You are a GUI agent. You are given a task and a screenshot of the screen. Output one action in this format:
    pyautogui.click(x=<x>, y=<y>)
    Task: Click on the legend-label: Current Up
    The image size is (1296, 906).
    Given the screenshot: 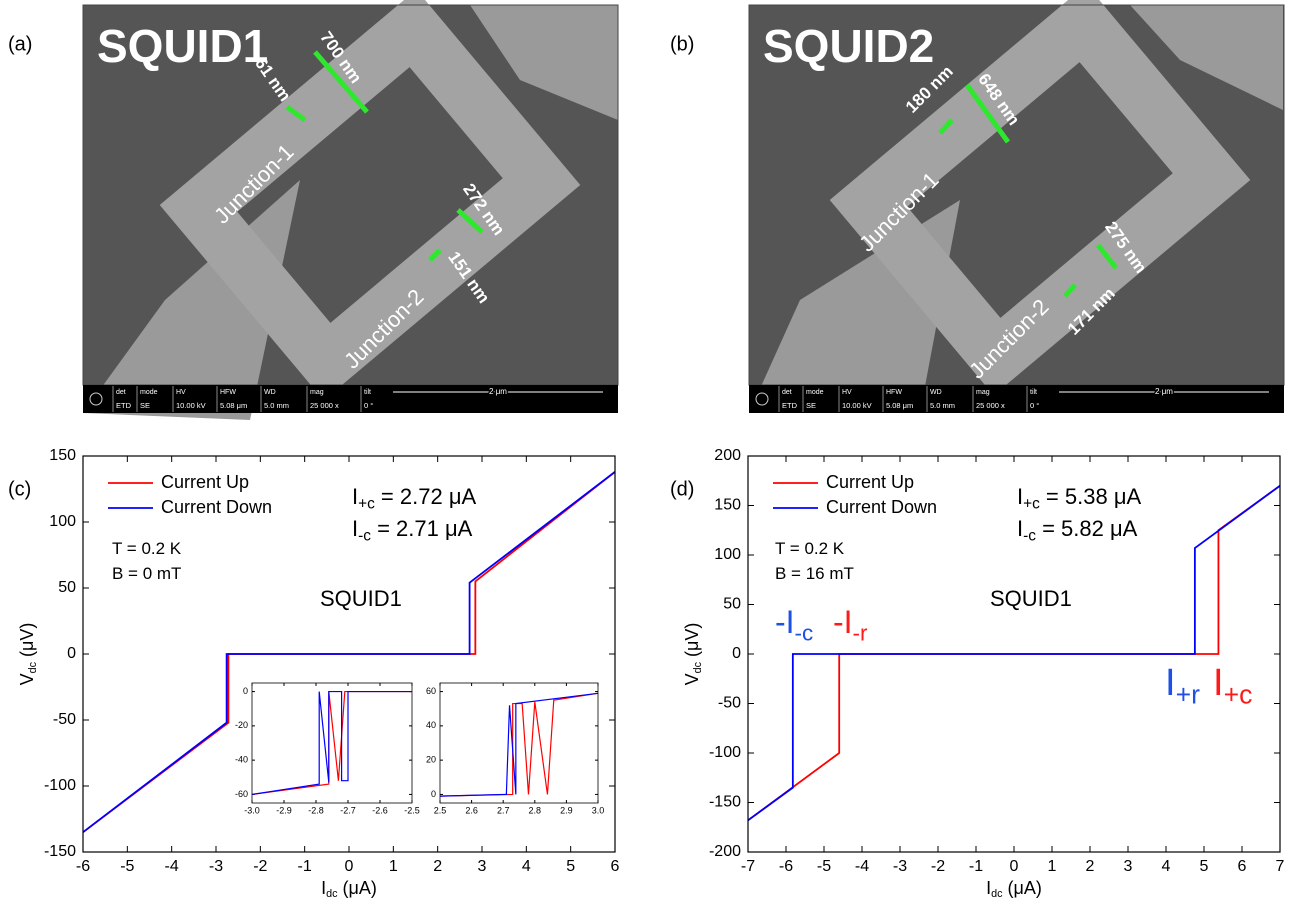 What is the action you would take?
    pyautogui.click(x=870, y=482)
    